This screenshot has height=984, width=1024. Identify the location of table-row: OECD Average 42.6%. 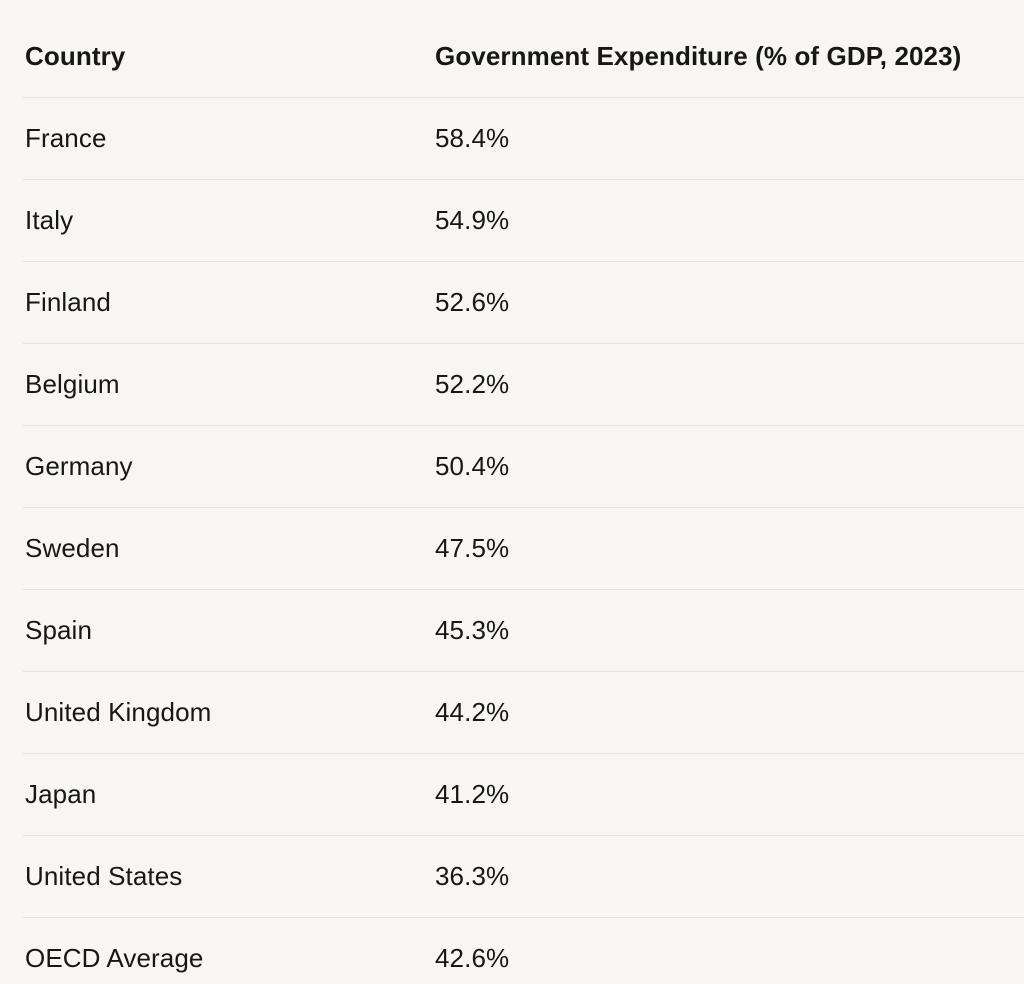
(523, 951).